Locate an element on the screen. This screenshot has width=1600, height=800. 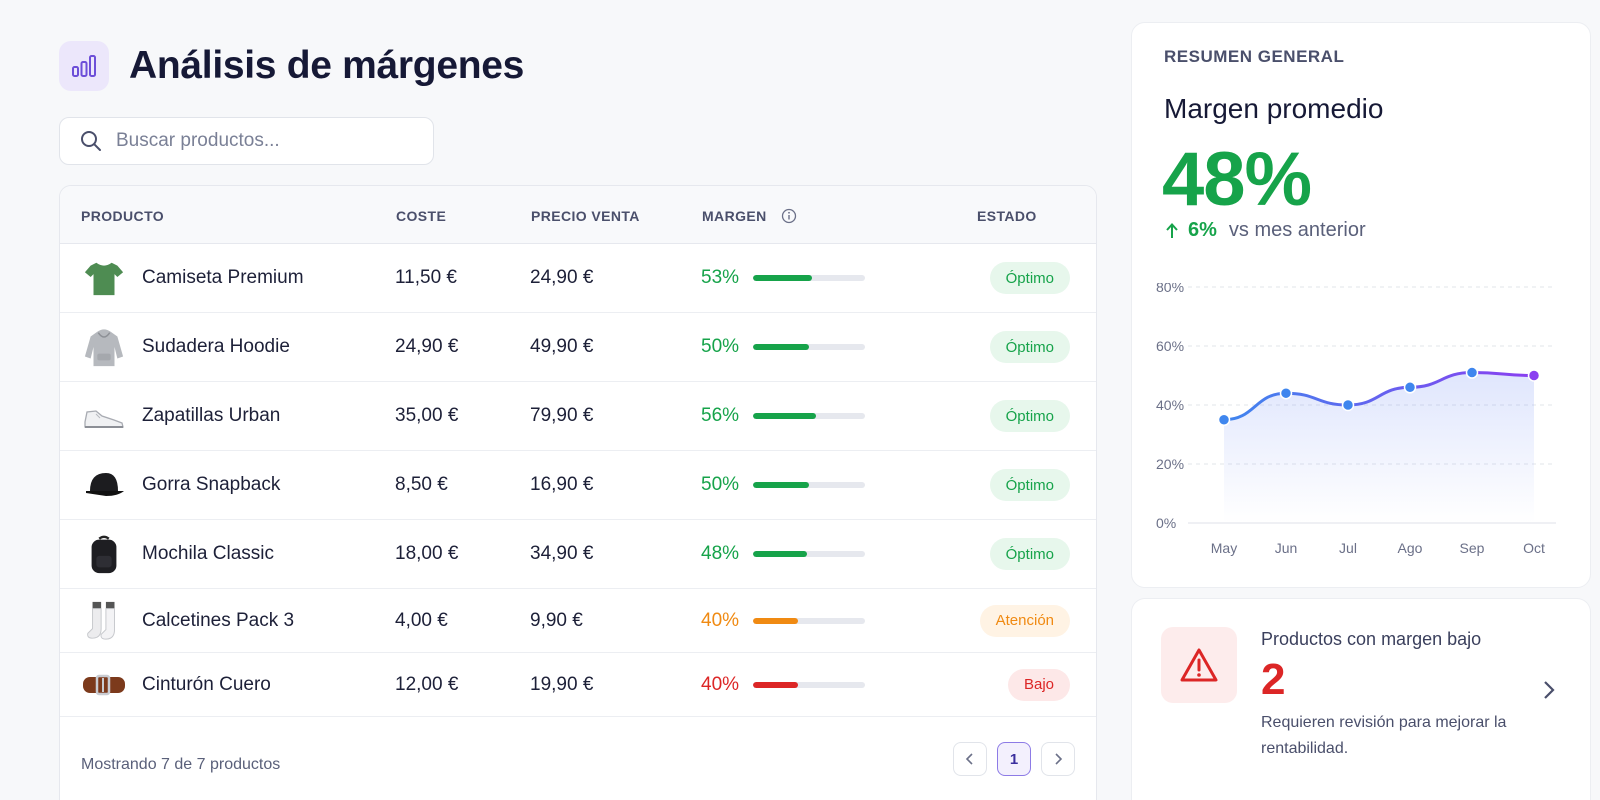
col-header-producto: PRODUCTO is located at coordinates (123, 216).